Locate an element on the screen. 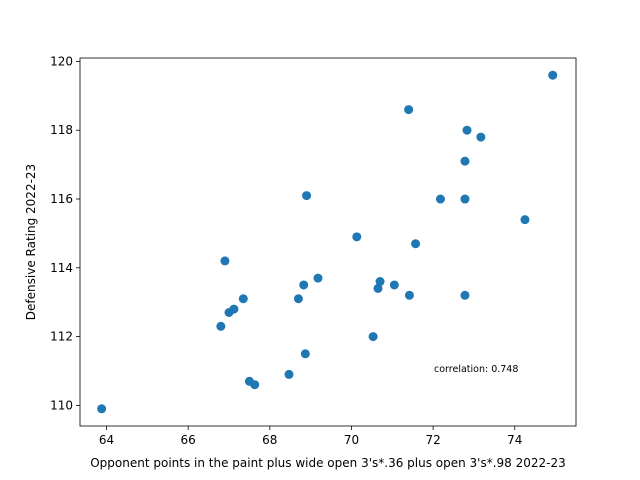 The width and height of the screenshot is (640, 480). x-tick-label: 72 is located at coordinates (432, 440).